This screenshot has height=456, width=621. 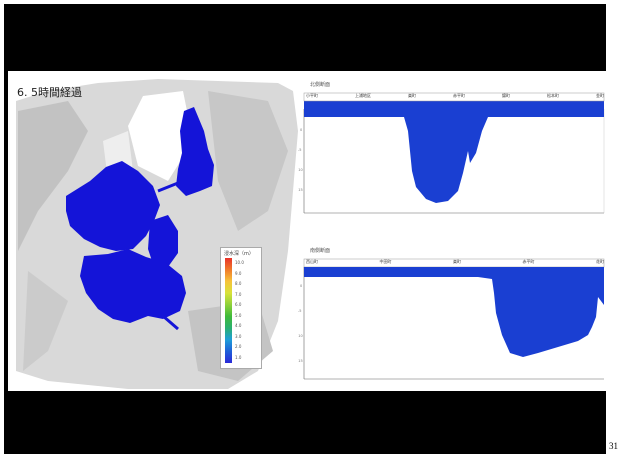 What do you see at coordinates (239, 254) in the screenshot?
I see `legend-title: 浸水深（m）` at bounding box center [239, 254].